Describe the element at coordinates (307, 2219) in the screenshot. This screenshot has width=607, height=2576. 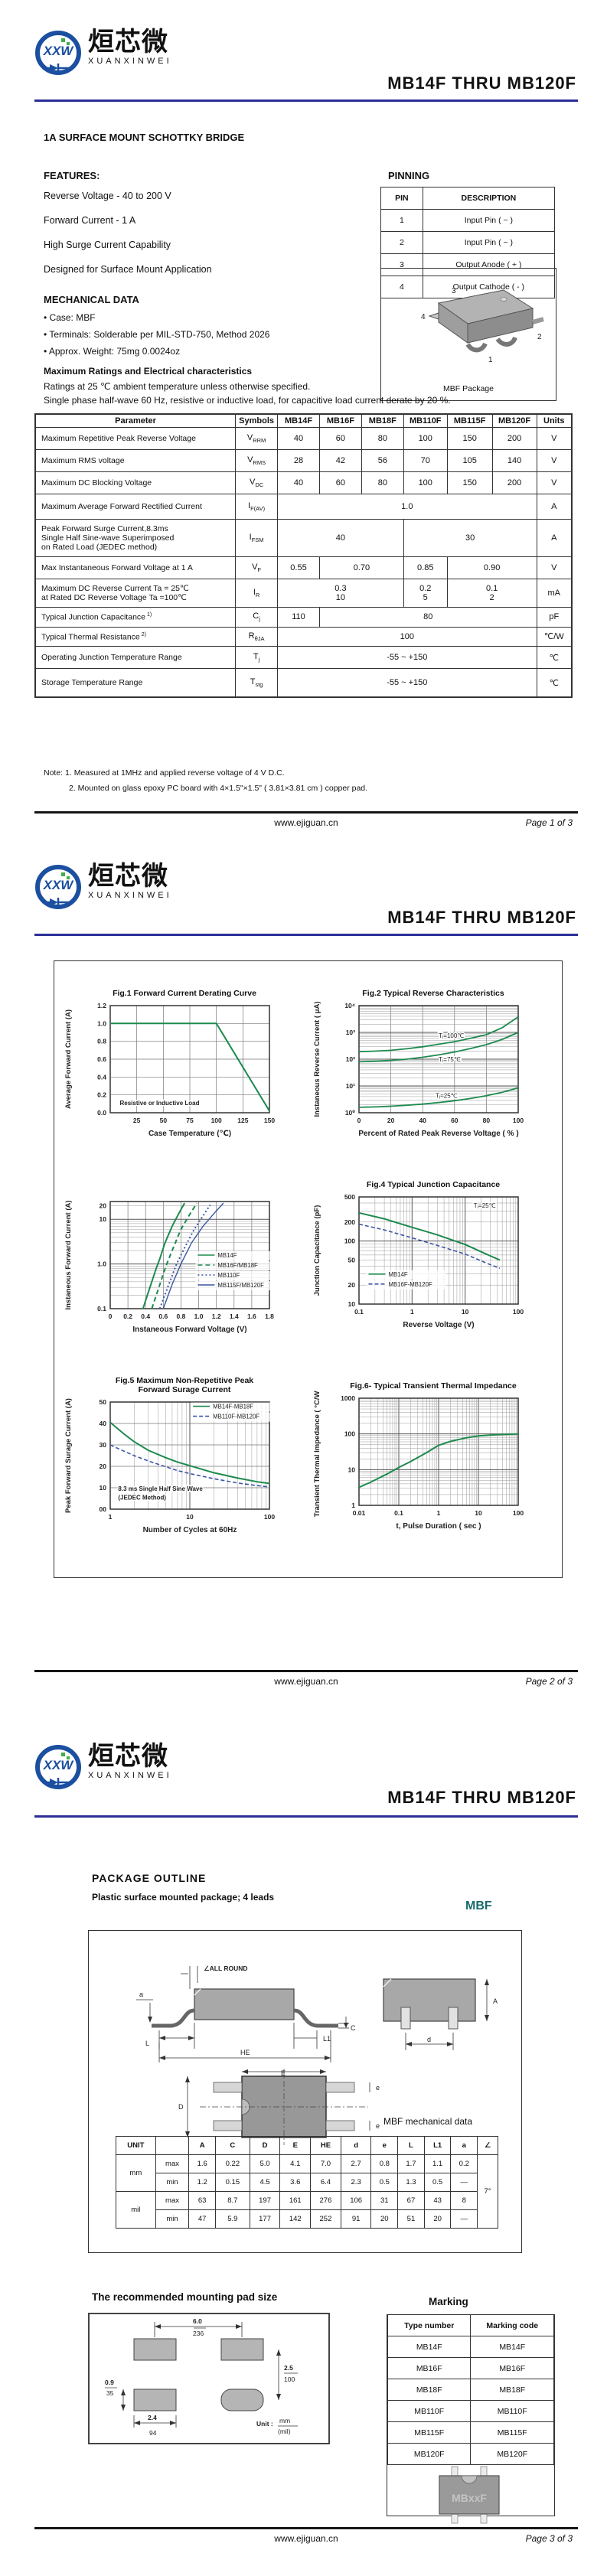
I see `mech-row: min 47 5.9 177 142 252 91 20 51 20—` at that location.